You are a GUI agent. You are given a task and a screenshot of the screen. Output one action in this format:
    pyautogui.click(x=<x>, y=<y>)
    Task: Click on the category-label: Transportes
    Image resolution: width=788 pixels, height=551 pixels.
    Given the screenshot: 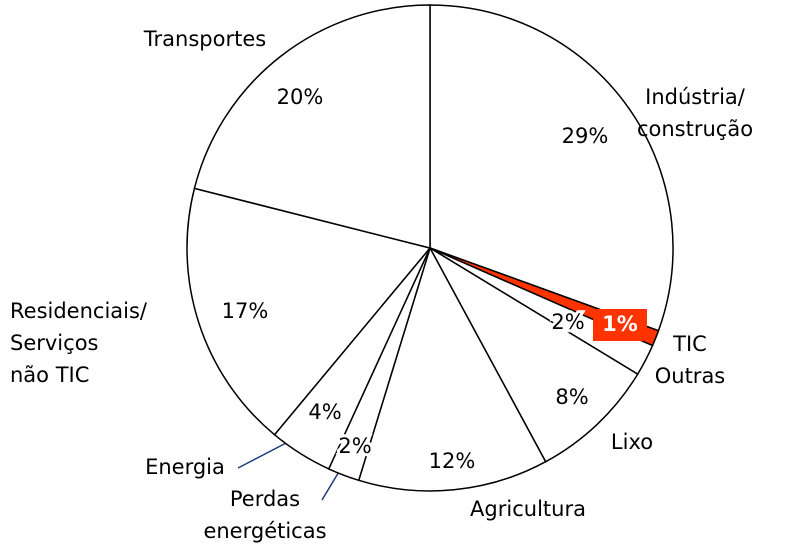 What is the action you would take?
    pyautogui.click(x=204, y=39)
    